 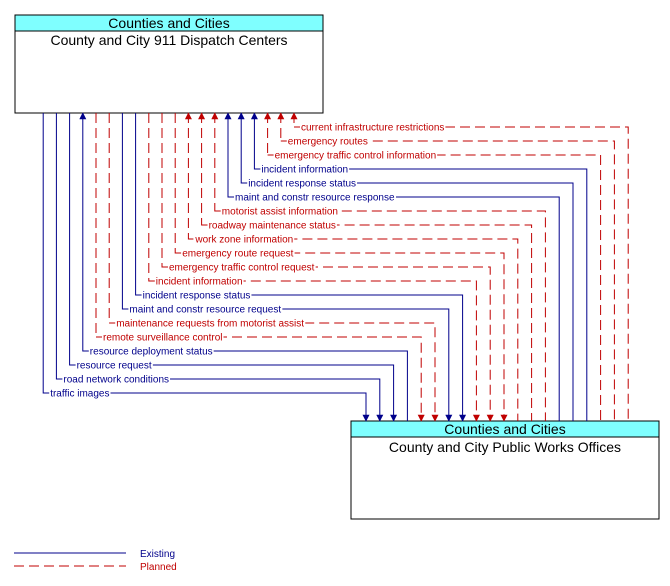 I want to click on flow-label: traffic images, so click(x=79, y=394).